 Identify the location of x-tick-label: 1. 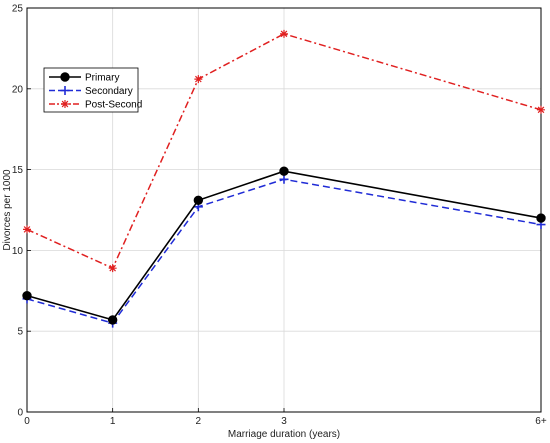
(113, 421).